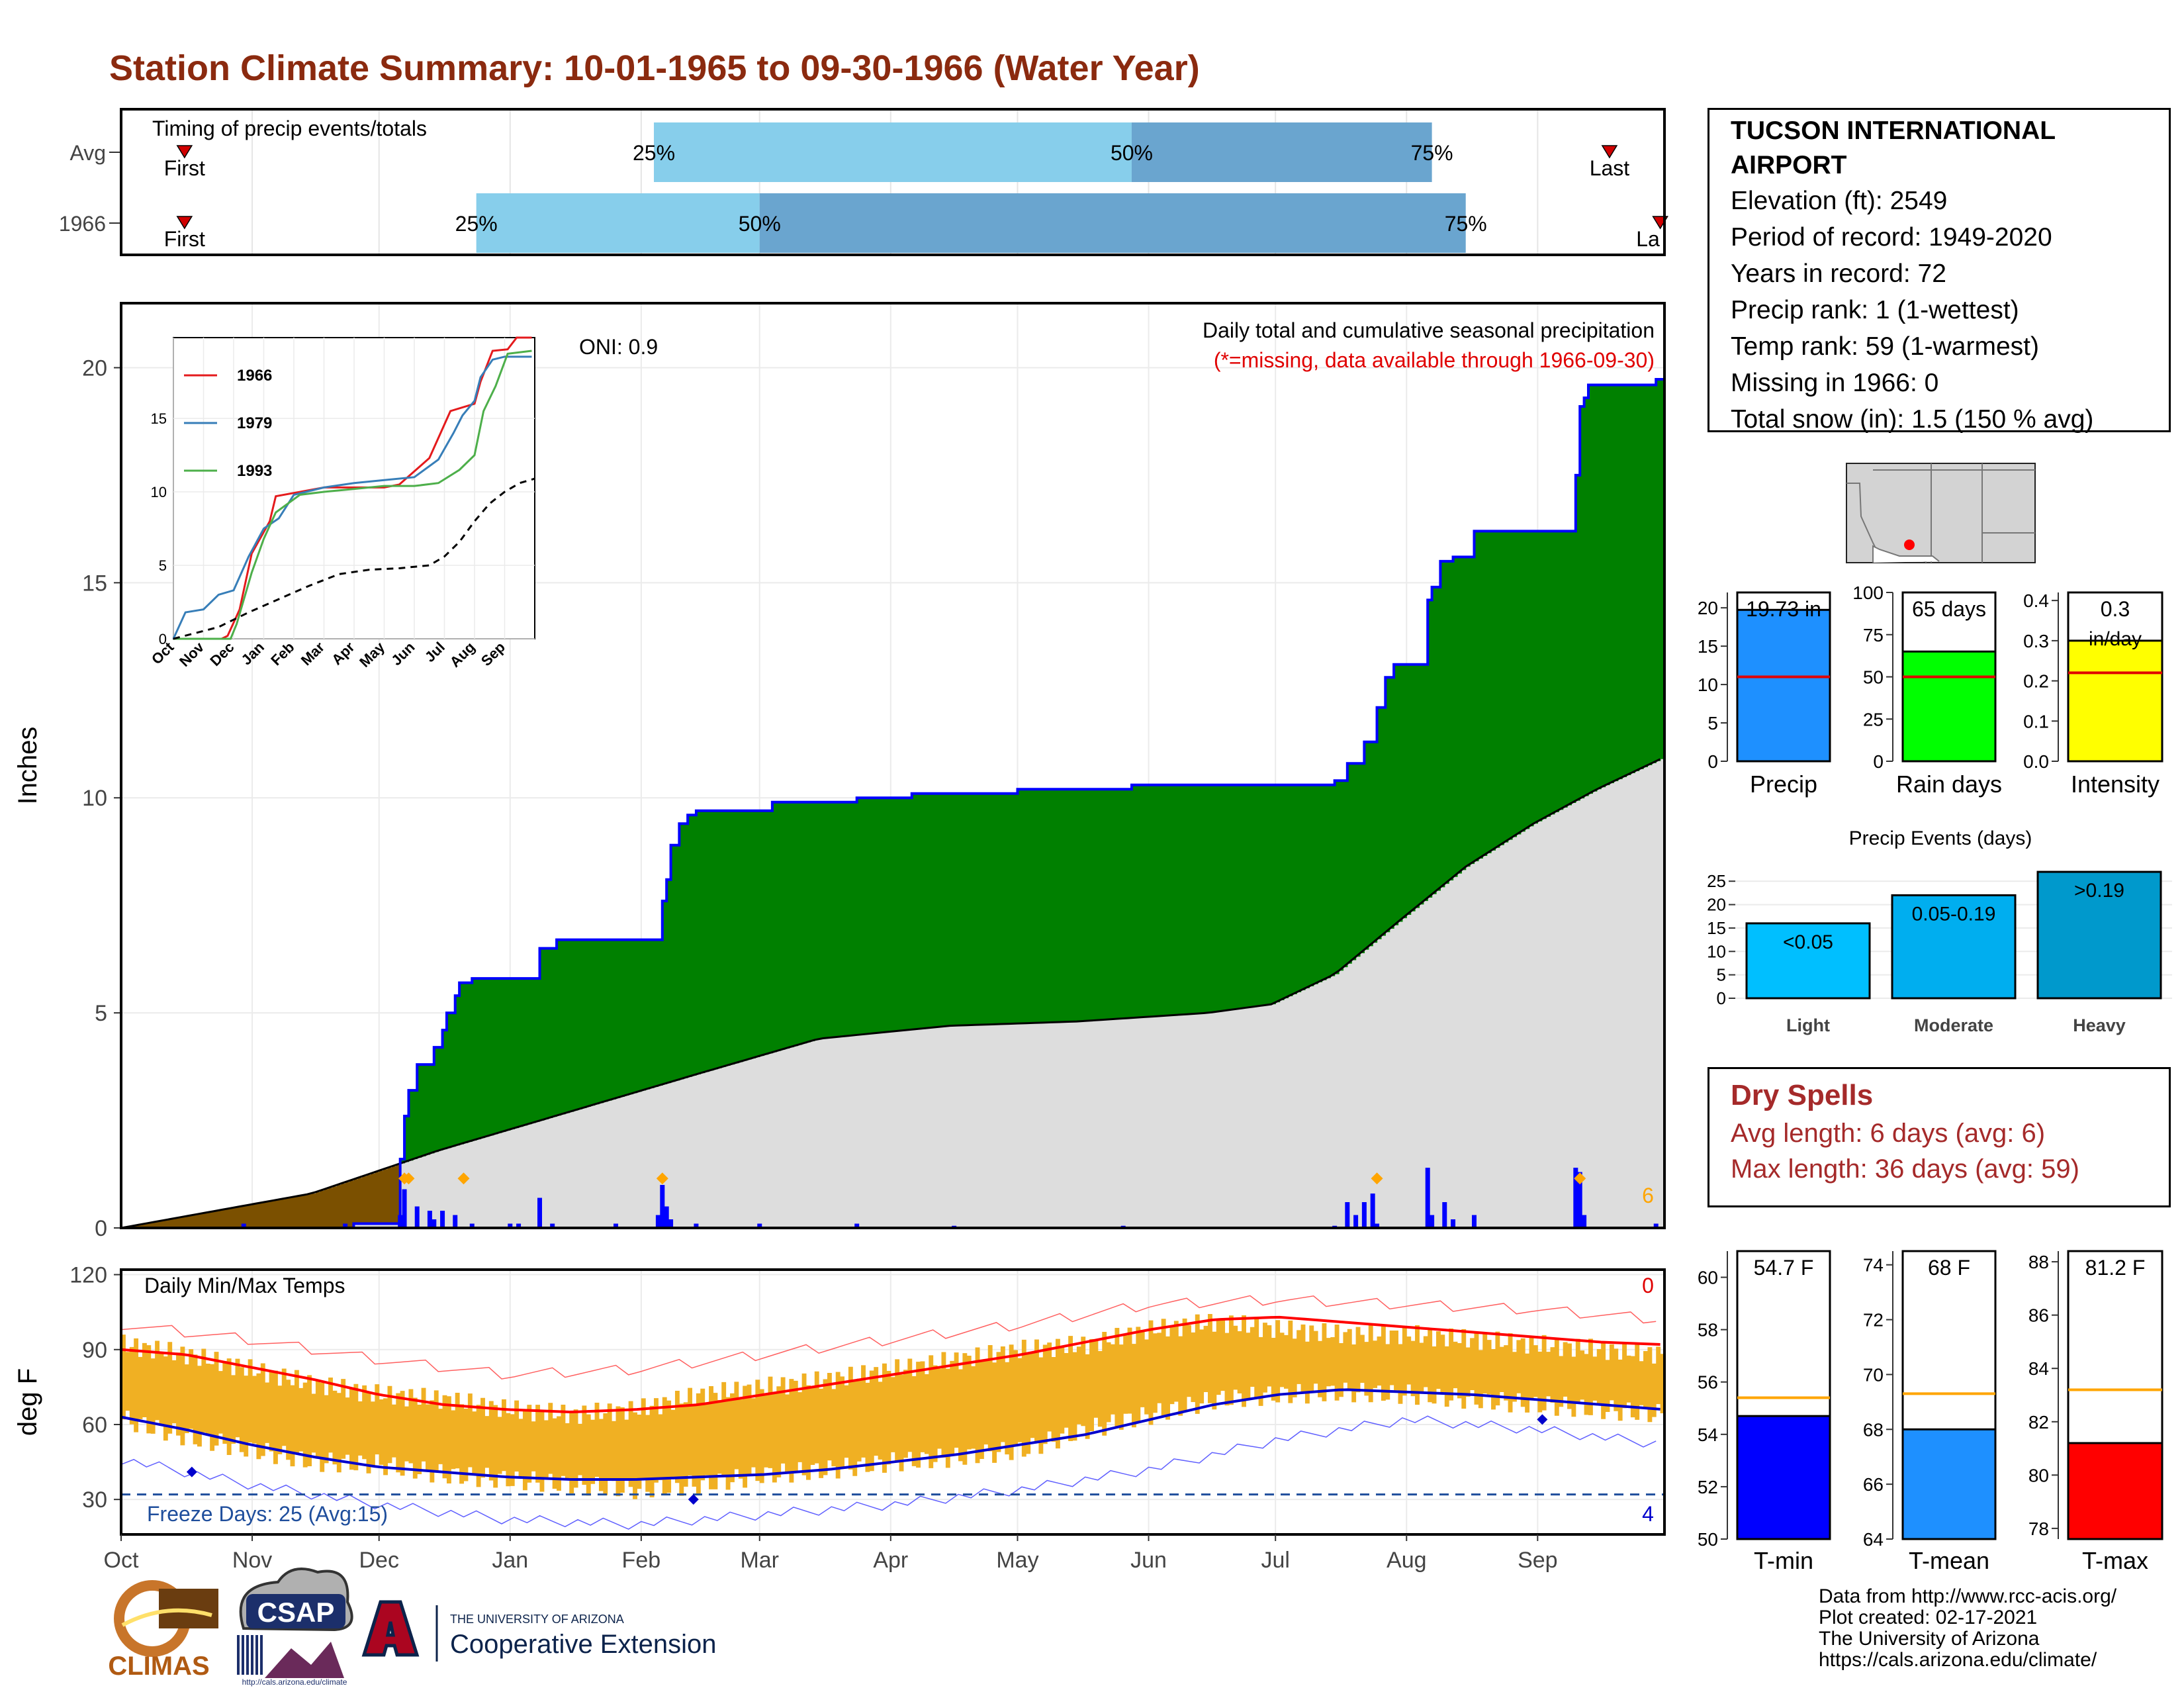 The width and height of the screenshot is (2184, 1688). I want to click on credit-data-source: Data from http://www.rcc-acis.org/, so click(1968, 1596).